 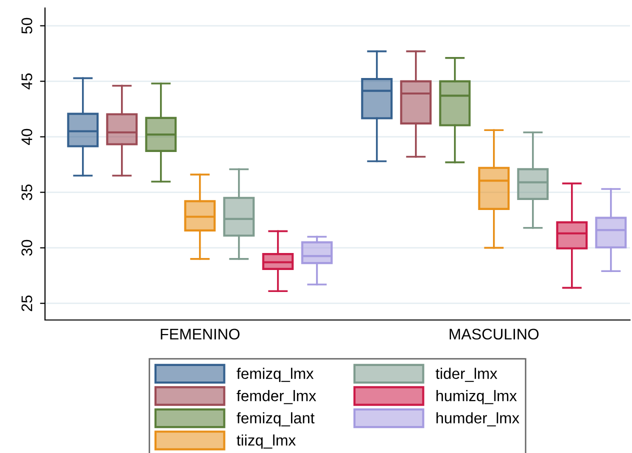 I want to click on legend-label: tiizq_lmx, so click(x=266, y=441).